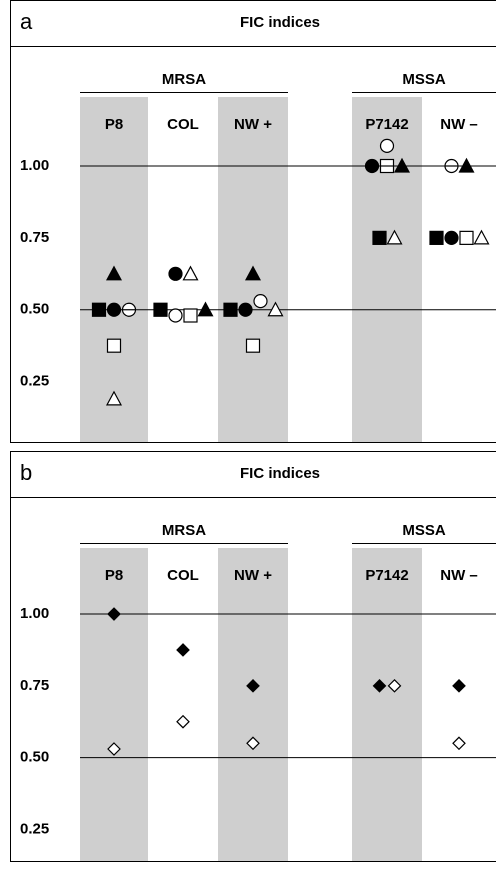  I want to click on y-tick-label: 0.50, so click(34, 757).